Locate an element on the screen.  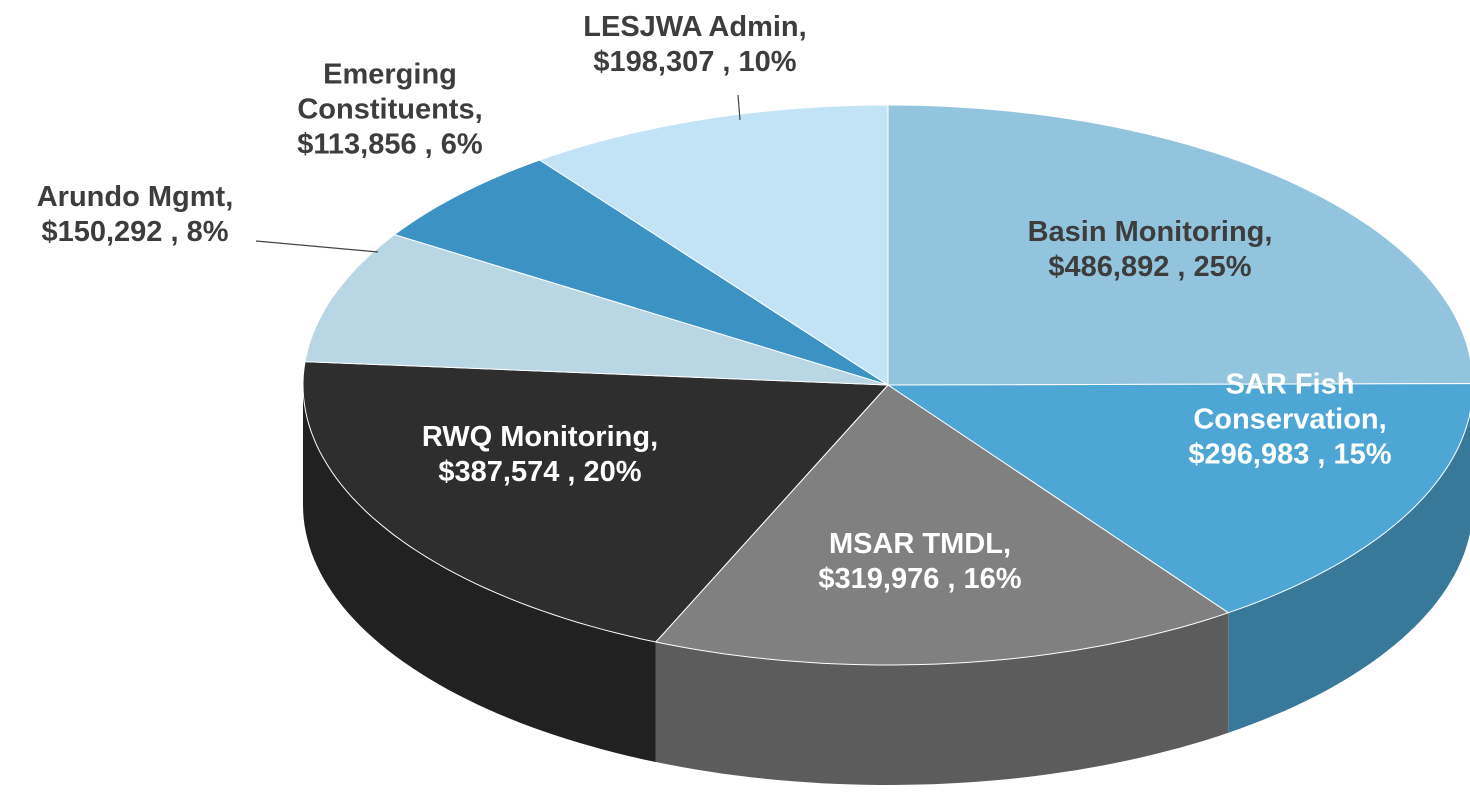
data-label: MSAR TMDL, $319,976 , 16% is located at coordinates (920, 562).